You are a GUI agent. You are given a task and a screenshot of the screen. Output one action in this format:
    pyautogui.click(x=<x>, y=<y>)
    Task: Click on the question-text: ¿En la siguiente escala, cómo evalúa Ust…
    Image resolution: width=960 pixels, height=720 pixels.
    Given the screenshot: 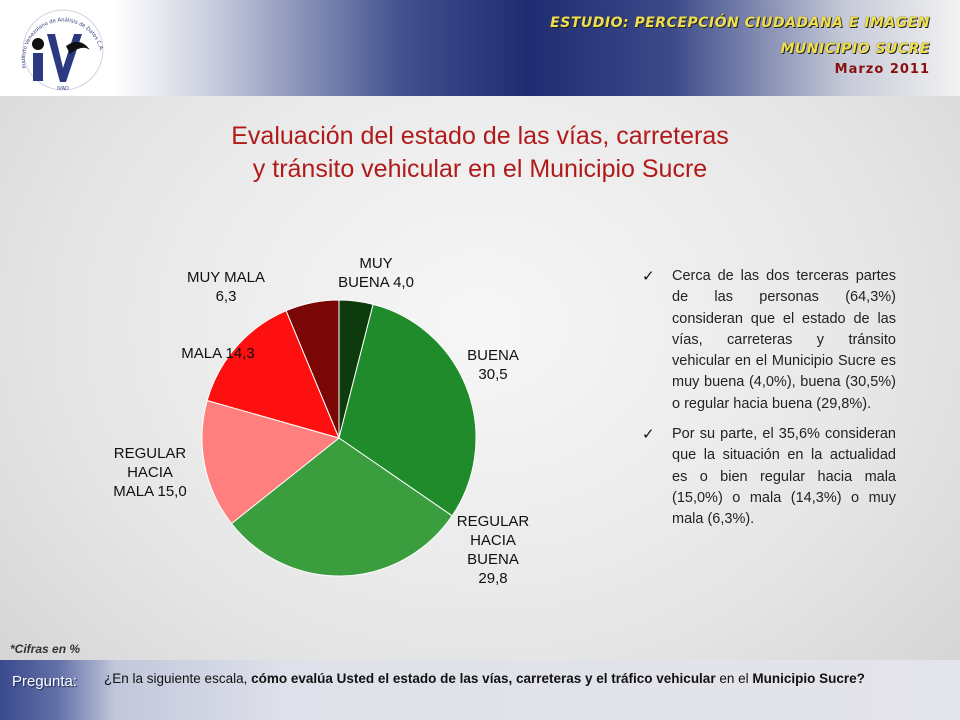 What is the action you would take?
    pyautogui.click(x=527, y=679)
    